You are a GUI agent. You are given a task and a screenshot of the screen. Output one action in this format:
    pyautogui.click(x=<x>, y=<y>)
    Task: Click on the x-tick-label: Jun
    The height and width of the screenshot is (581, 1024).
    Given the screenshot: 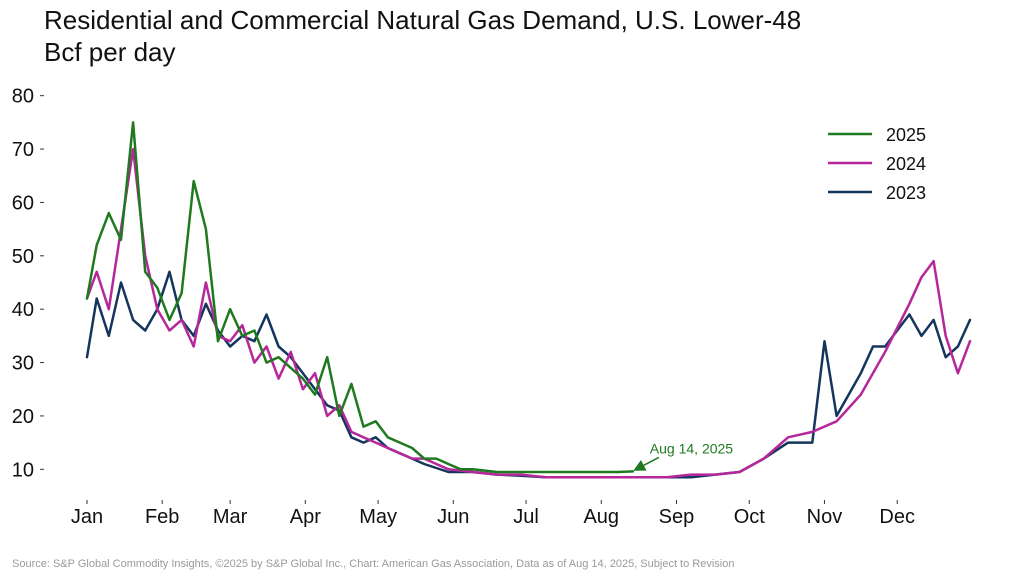 What is the action you would take?
    pyautogui.click(x=453, y=517)
    